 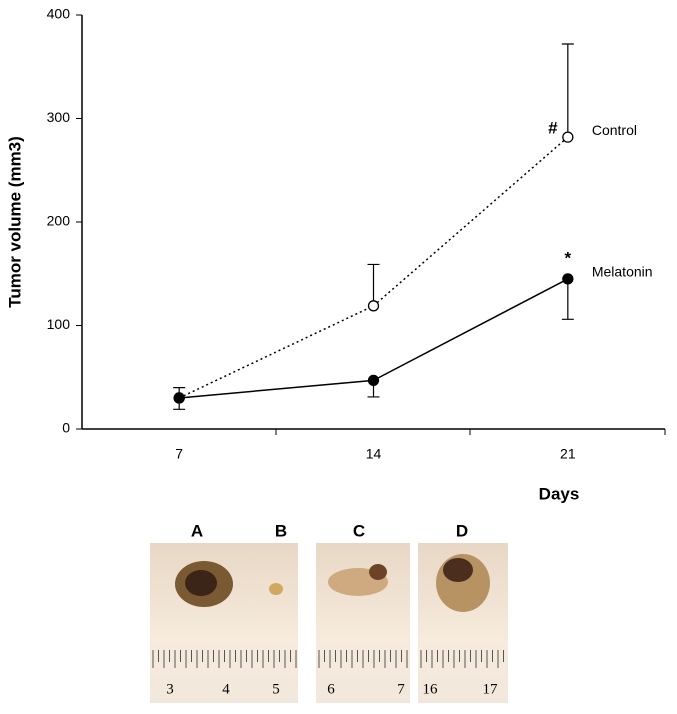 What do you see at coordinates (59, 324) in the screenshot?
I see `y-tick-label: 100` at bounding box center [59, 324].